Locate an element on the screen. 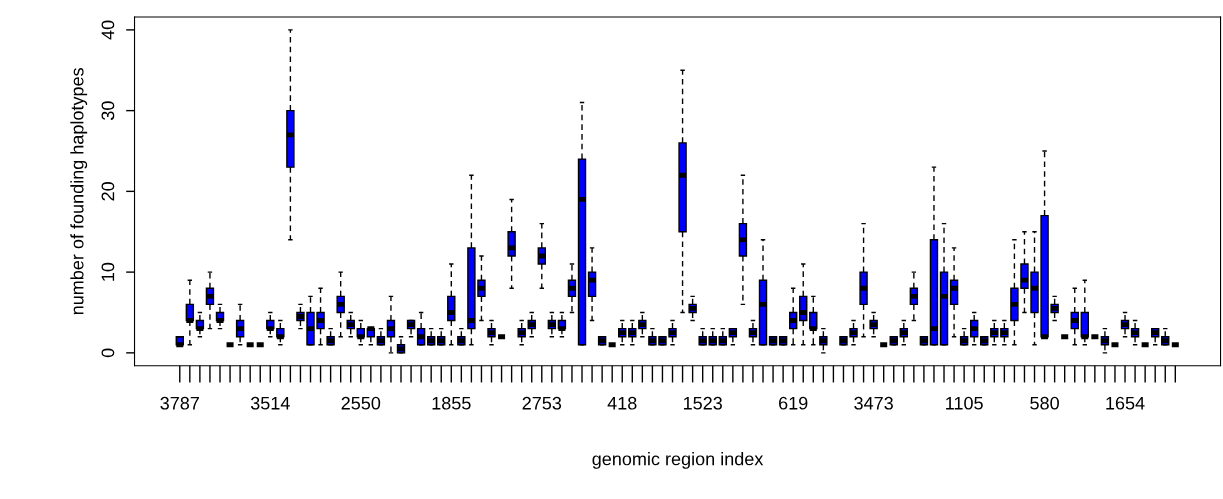 The image size is (1223, 499). x-tick-label: 2550 is located at coordinates (361, 403).